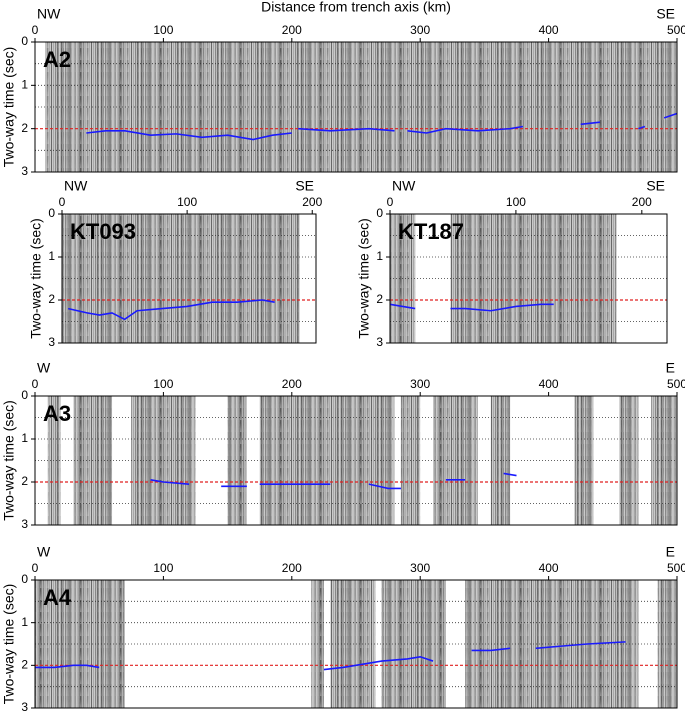 This screenshot has height=713, width=685. I want to click on x-axis-label: Distance from trench axis (km), so click(356, 7).